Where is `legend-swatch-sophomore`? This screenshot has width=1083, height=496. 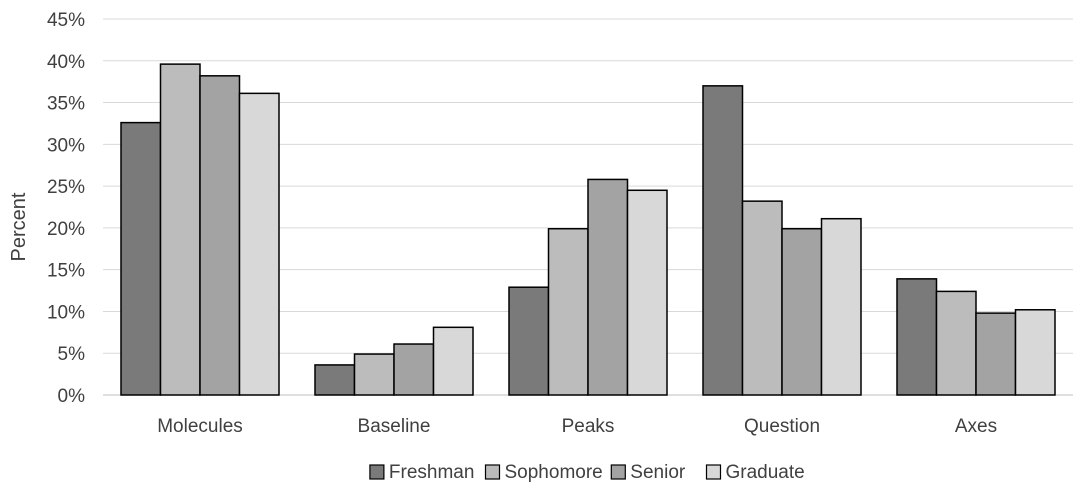 legend-swatch-sophomore is located at coordinates (492, 472).